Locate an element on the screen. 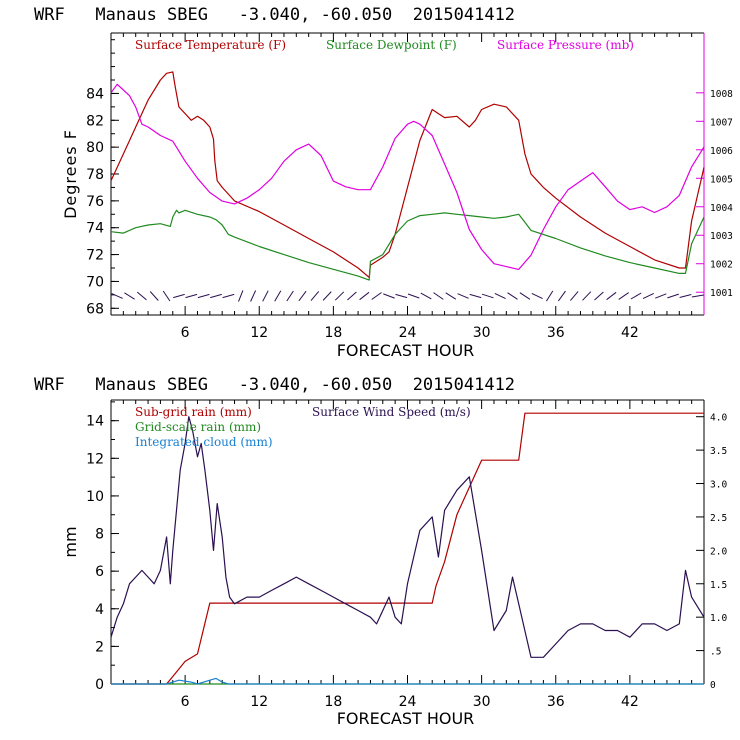  y2-tick-label: 1001 is located at coordinates (721, 293).